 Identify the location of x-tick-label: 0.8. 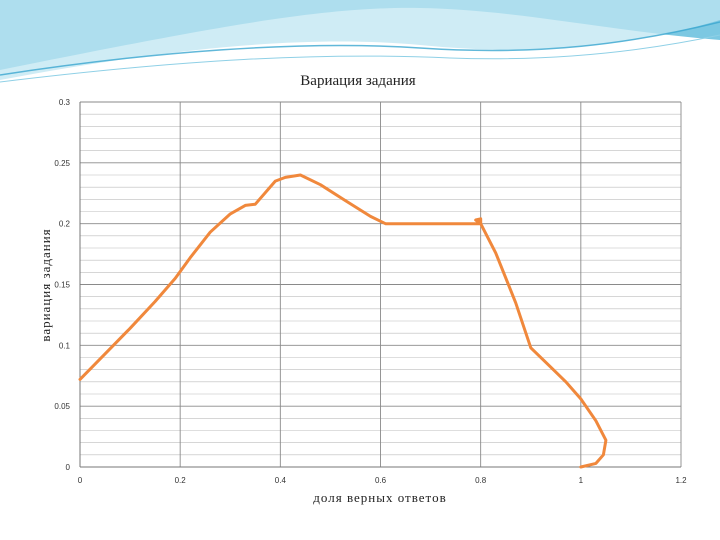
(481, 480).